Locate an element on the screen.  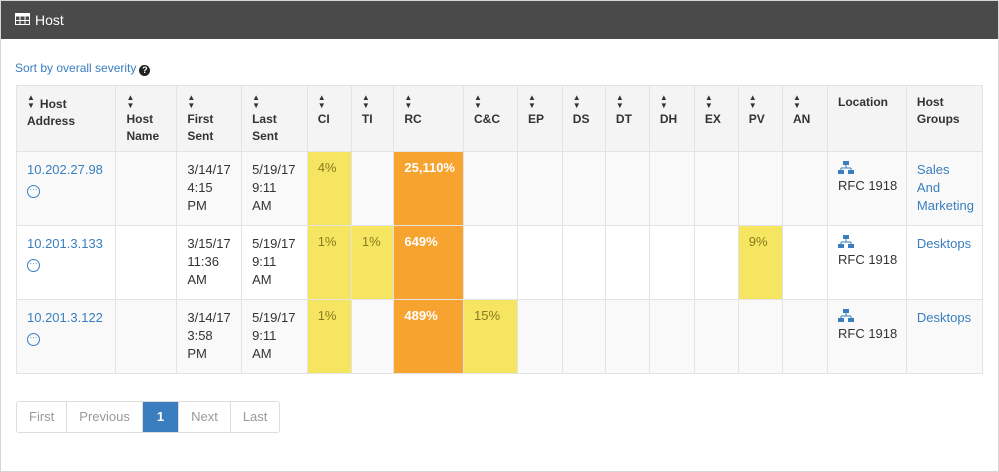
cc-severity-cell: 15% is located at coordinates (490, 336).